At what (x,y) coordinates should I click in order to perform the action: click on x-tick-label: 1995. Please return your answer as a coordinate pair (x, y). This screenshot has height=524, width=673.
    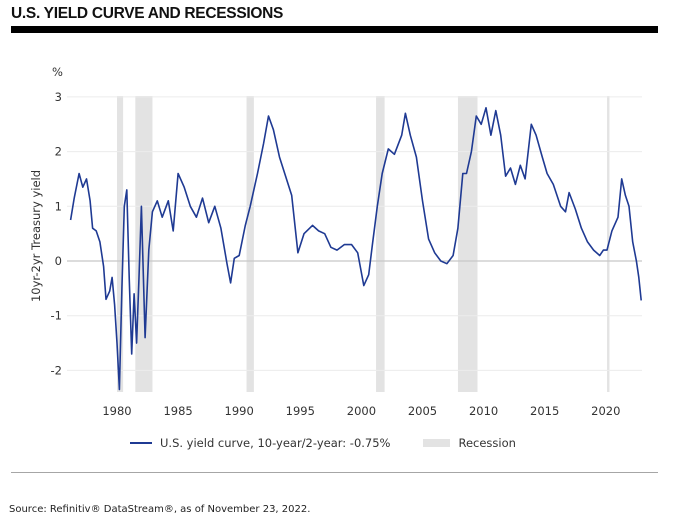
    Looking at the image, I should click on (300, 411).